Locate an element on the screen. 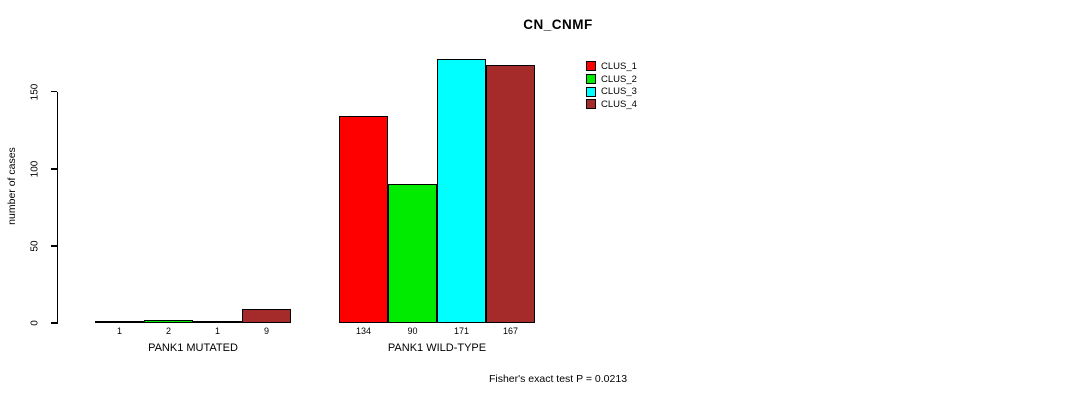 This screenshot has width=1090, height=400. stat-annotation: Fisher's exact test P = 0.0213 is located at coordinates (558, 379).